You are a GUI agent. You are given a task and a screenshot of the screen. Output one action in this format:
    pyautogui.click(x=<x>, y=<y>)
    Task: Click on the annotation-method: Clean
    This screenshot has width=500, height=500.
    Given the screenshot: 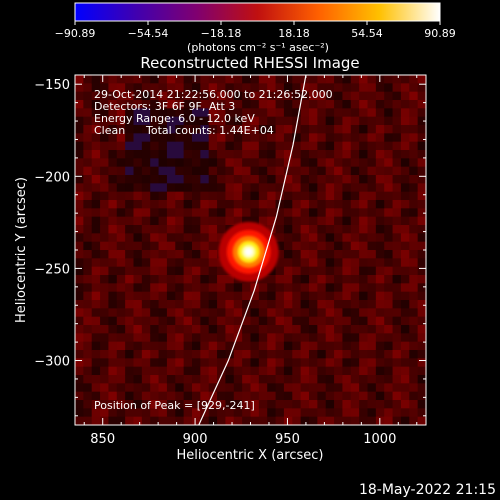 What is the action you would take?
    pyautogui.click(x=109, y=130)
    